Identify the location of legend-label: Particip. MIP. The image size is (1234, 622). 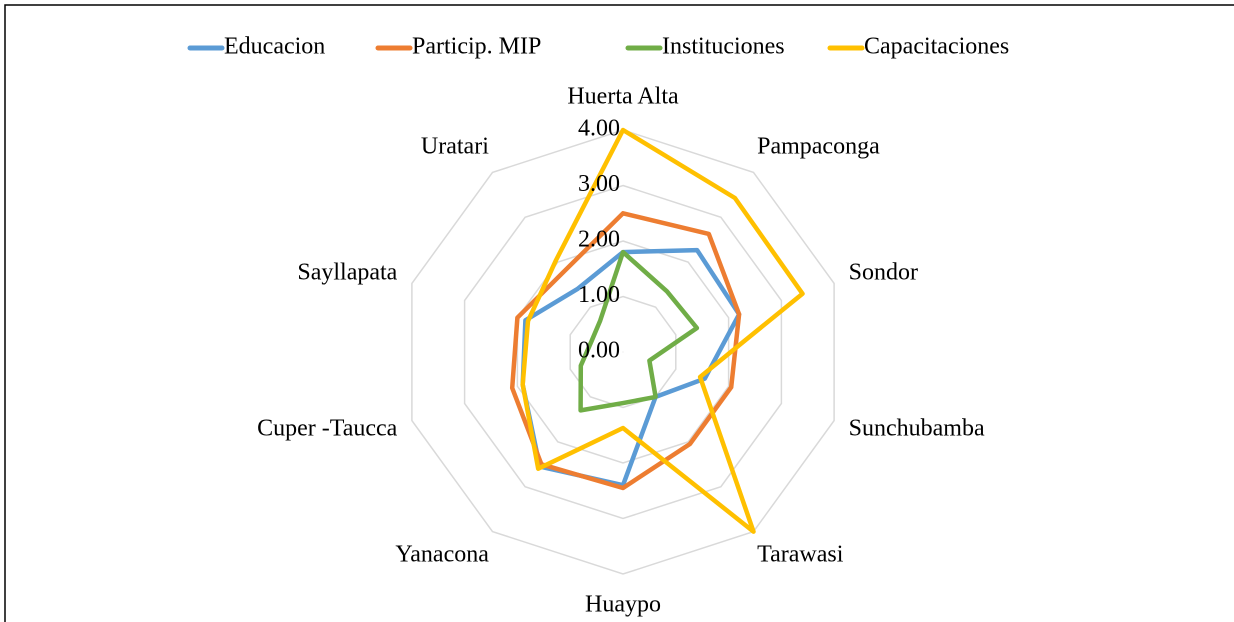
(476, 47).